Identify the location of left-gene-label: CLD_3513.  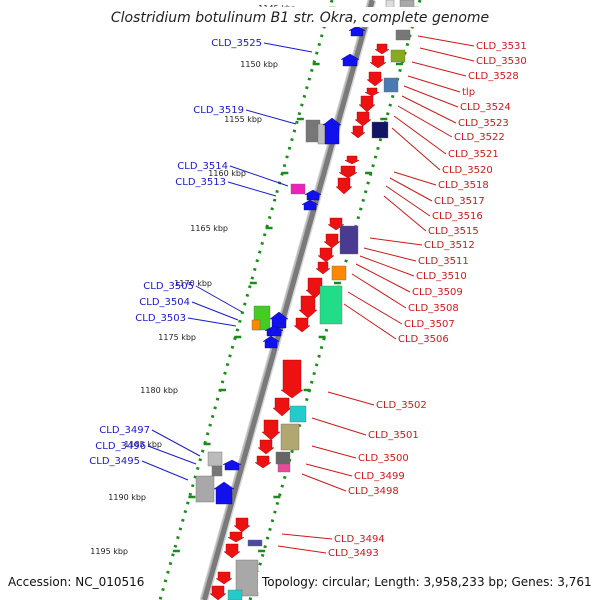
(200, 182).